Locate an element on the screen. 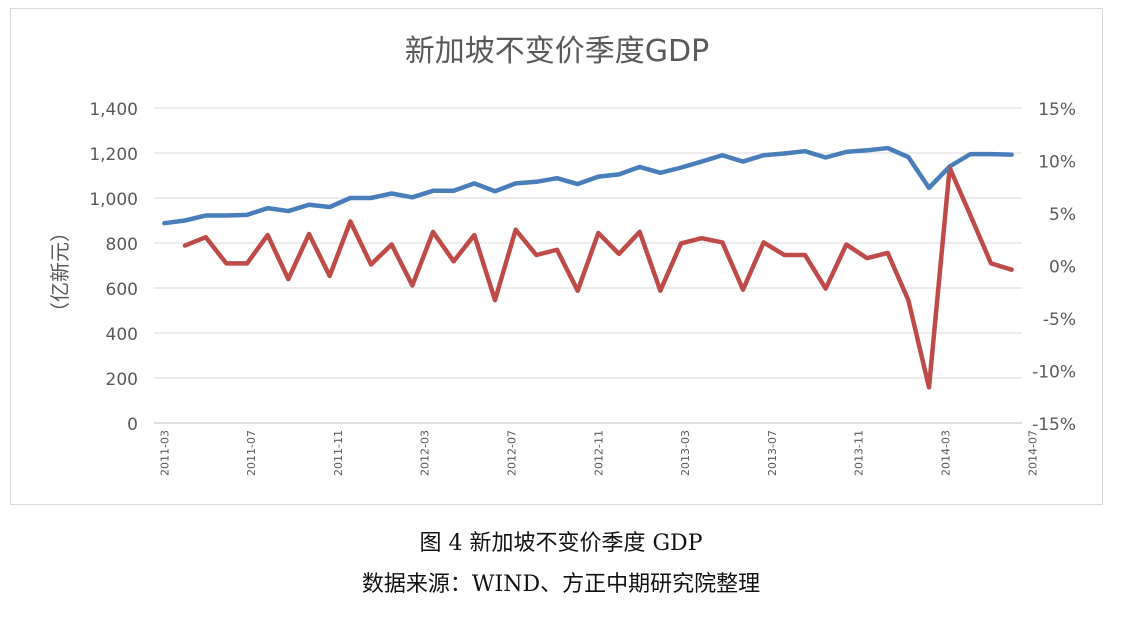 The height and width of the screenshot is (618, 1122). y-axis-label: （亿新元） is located at coordinates (60, 272).